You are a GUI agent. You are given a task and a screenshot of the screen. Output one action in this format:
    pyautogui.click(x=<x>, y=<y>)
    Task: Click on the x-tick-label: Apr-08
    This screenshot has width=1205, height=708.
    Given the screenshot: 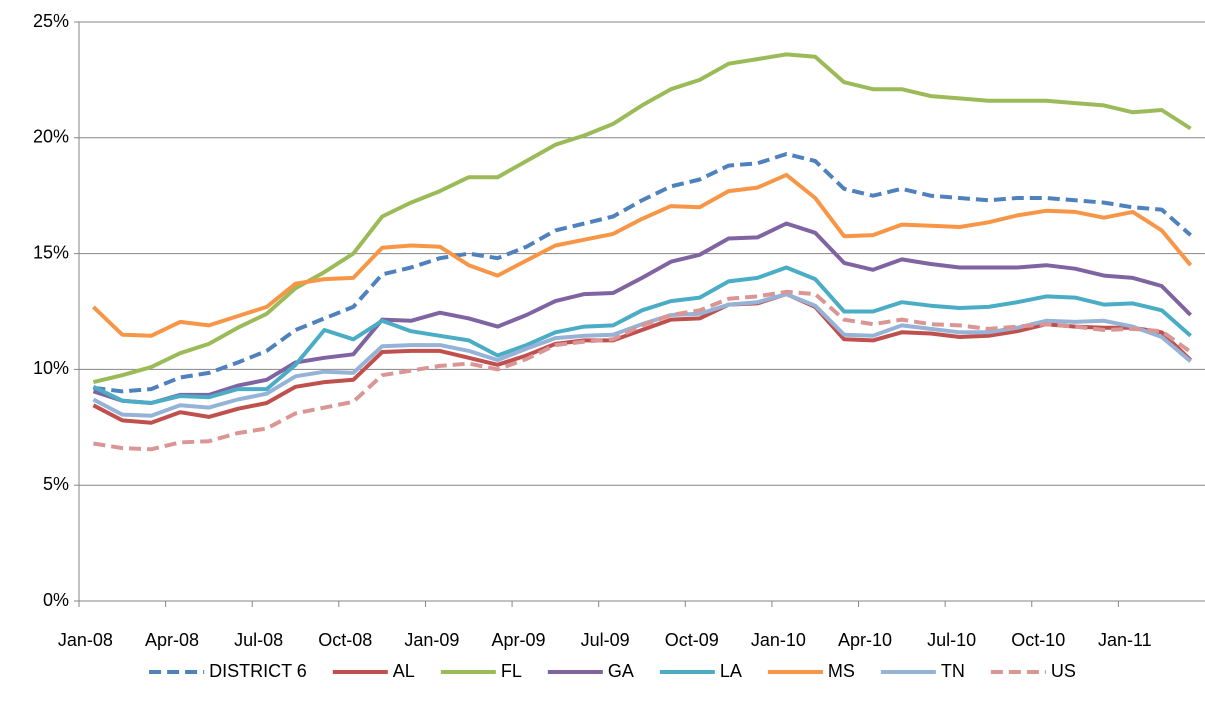 What is the action you would take?
    pyautogui.click(x=172, y=640)
    